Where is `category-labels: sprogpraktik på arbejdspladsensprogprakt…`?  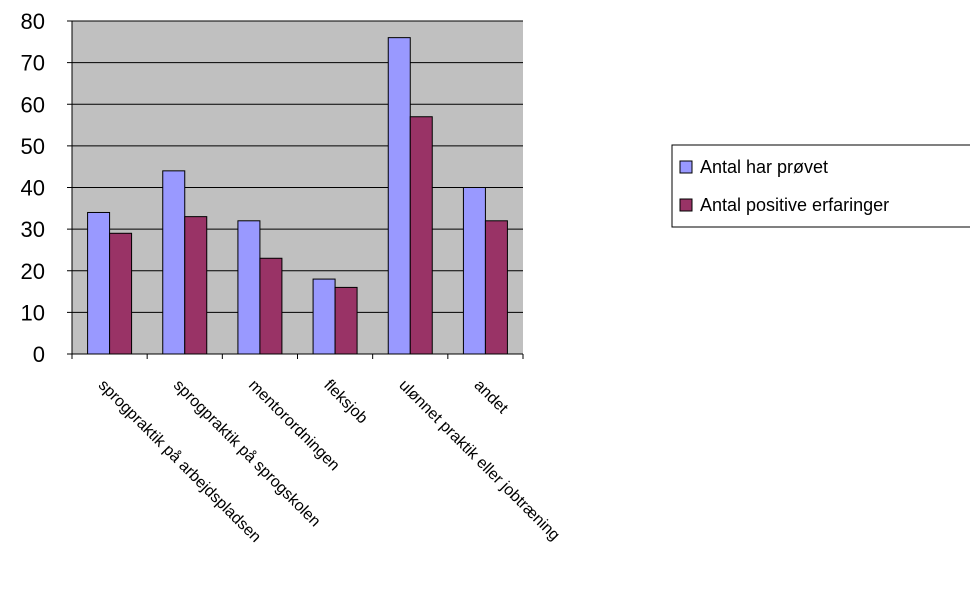
category-labels: sprogpraktik på arbejdspladsensprogprakt… is located at coordinates (329, 461).